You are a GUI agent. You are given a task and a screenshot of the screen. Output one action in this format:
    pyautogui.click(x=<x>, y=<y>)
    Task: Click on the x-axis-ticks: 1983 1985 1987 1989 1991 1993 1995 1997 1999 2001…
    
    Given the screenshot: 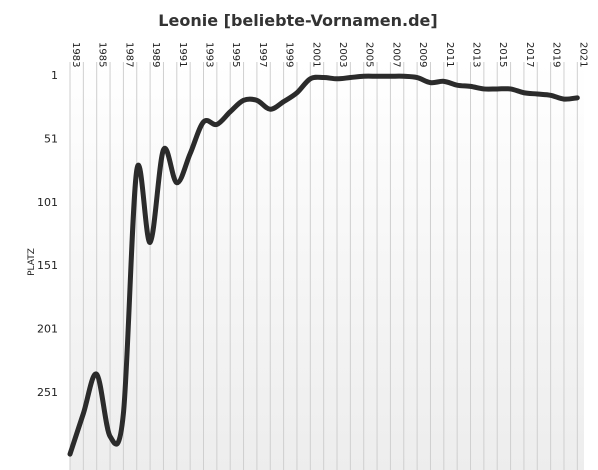 What is the action you would take?
    pyautogui.click(x=329, y=54)
    